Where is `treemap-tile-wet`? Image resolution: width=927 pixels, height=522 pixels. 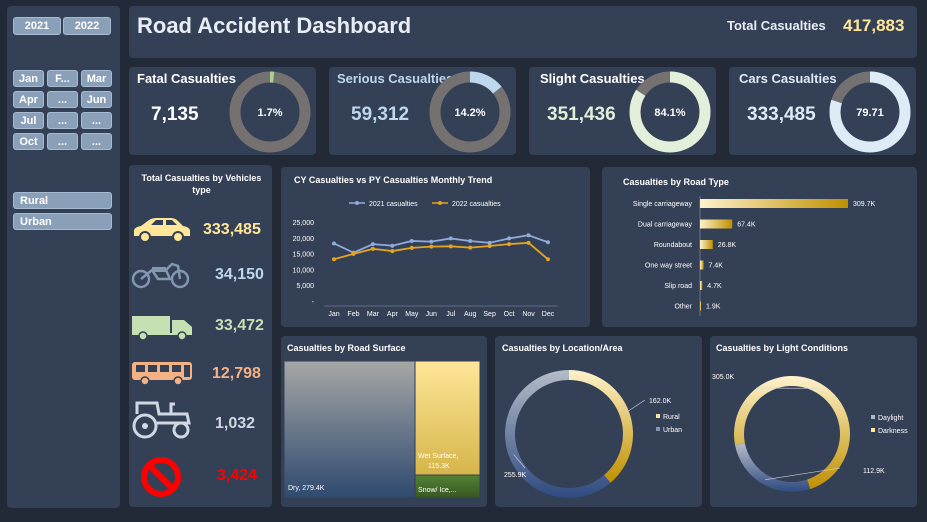
treemap-tile-wet is located at coordinates (447, 418).